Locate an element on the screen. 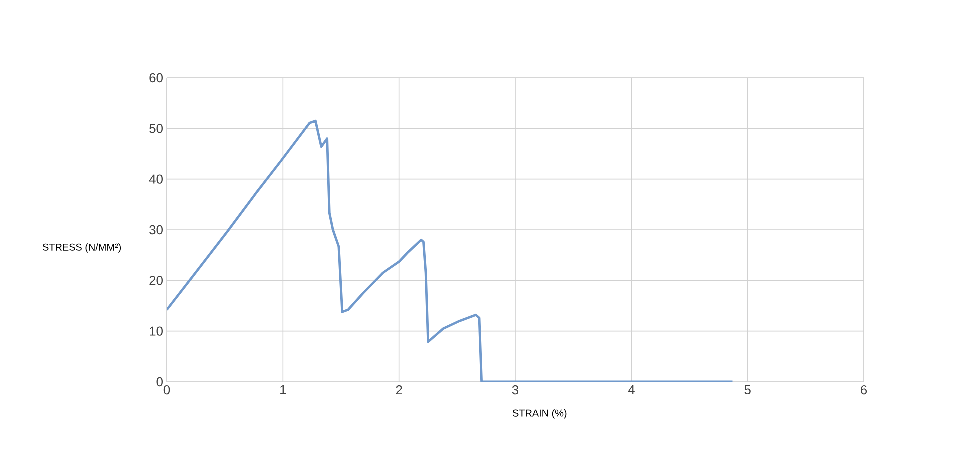  x-tick-label: 5 is located at coordinates (747, 390).